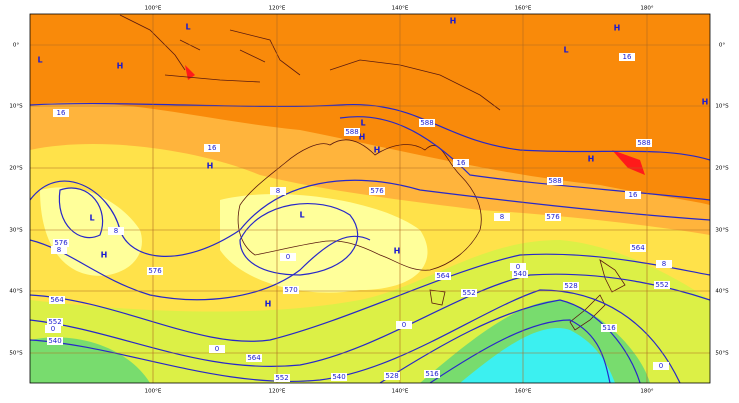 The image size is (739, 403). I want to click on lat-label-right: 30°S, so click(722, 231).